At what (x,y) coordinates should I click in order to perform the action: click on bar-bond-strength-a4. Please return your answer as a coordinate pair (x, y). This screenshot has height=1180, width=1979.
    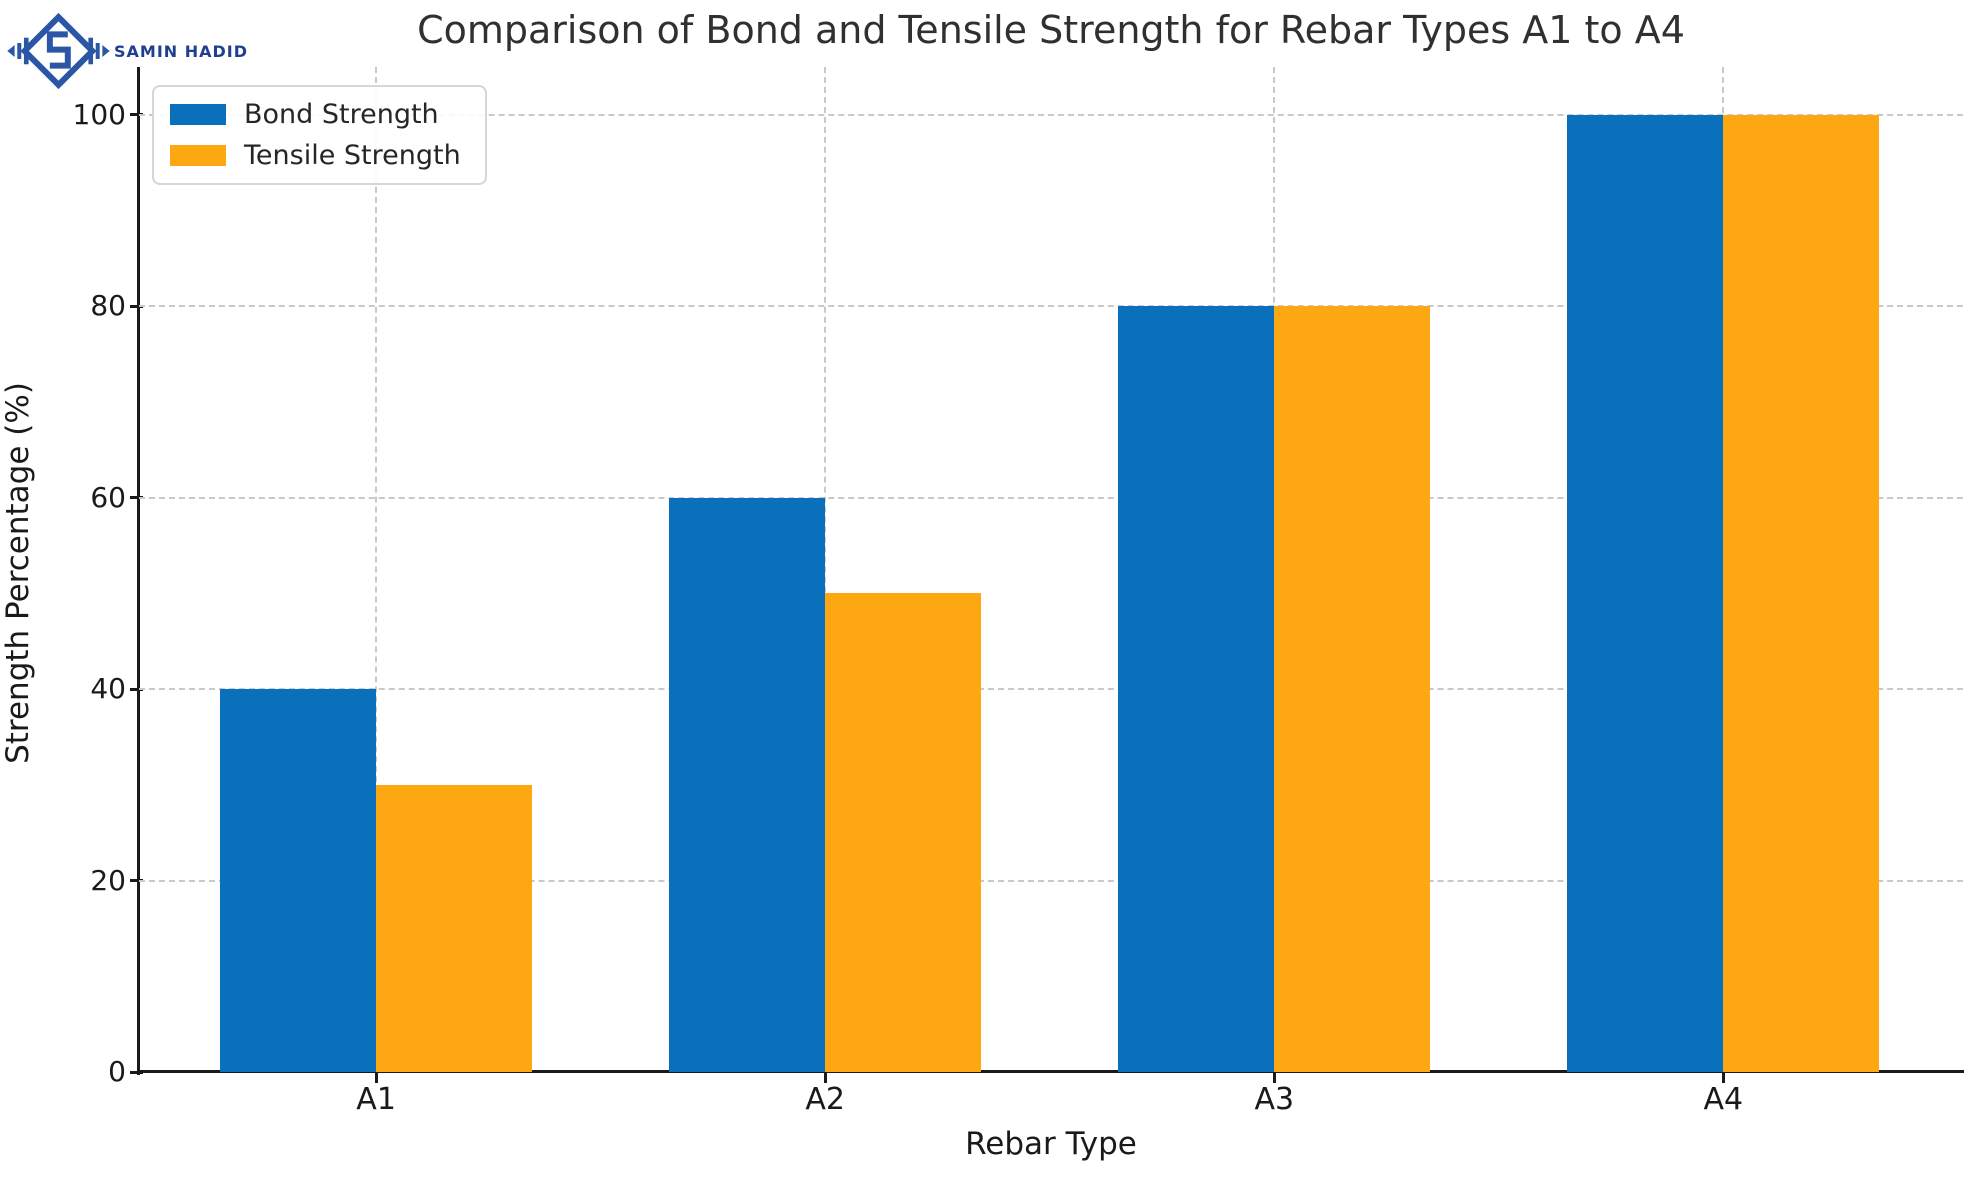
    Looking at the image, I should click on (1645, 593).